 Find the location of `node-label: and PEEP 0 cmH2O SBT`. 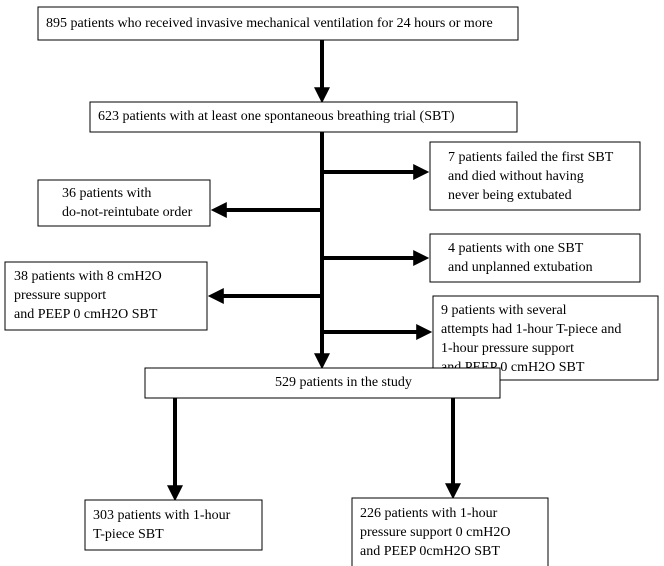

node-label: and PEEP 0 cmH2O SBT is located at coordinates (86, 314).